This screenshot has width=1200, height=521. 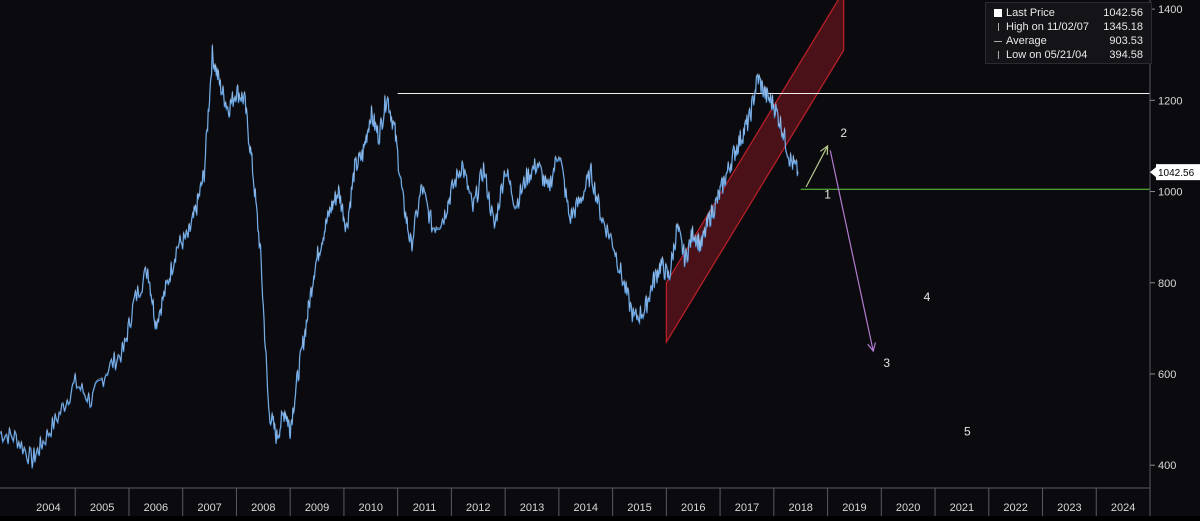 What do you see at coordinates (425, 508) in the screenshot?
I see `x-tick-label: 2011` at bounding box center [425, 508].